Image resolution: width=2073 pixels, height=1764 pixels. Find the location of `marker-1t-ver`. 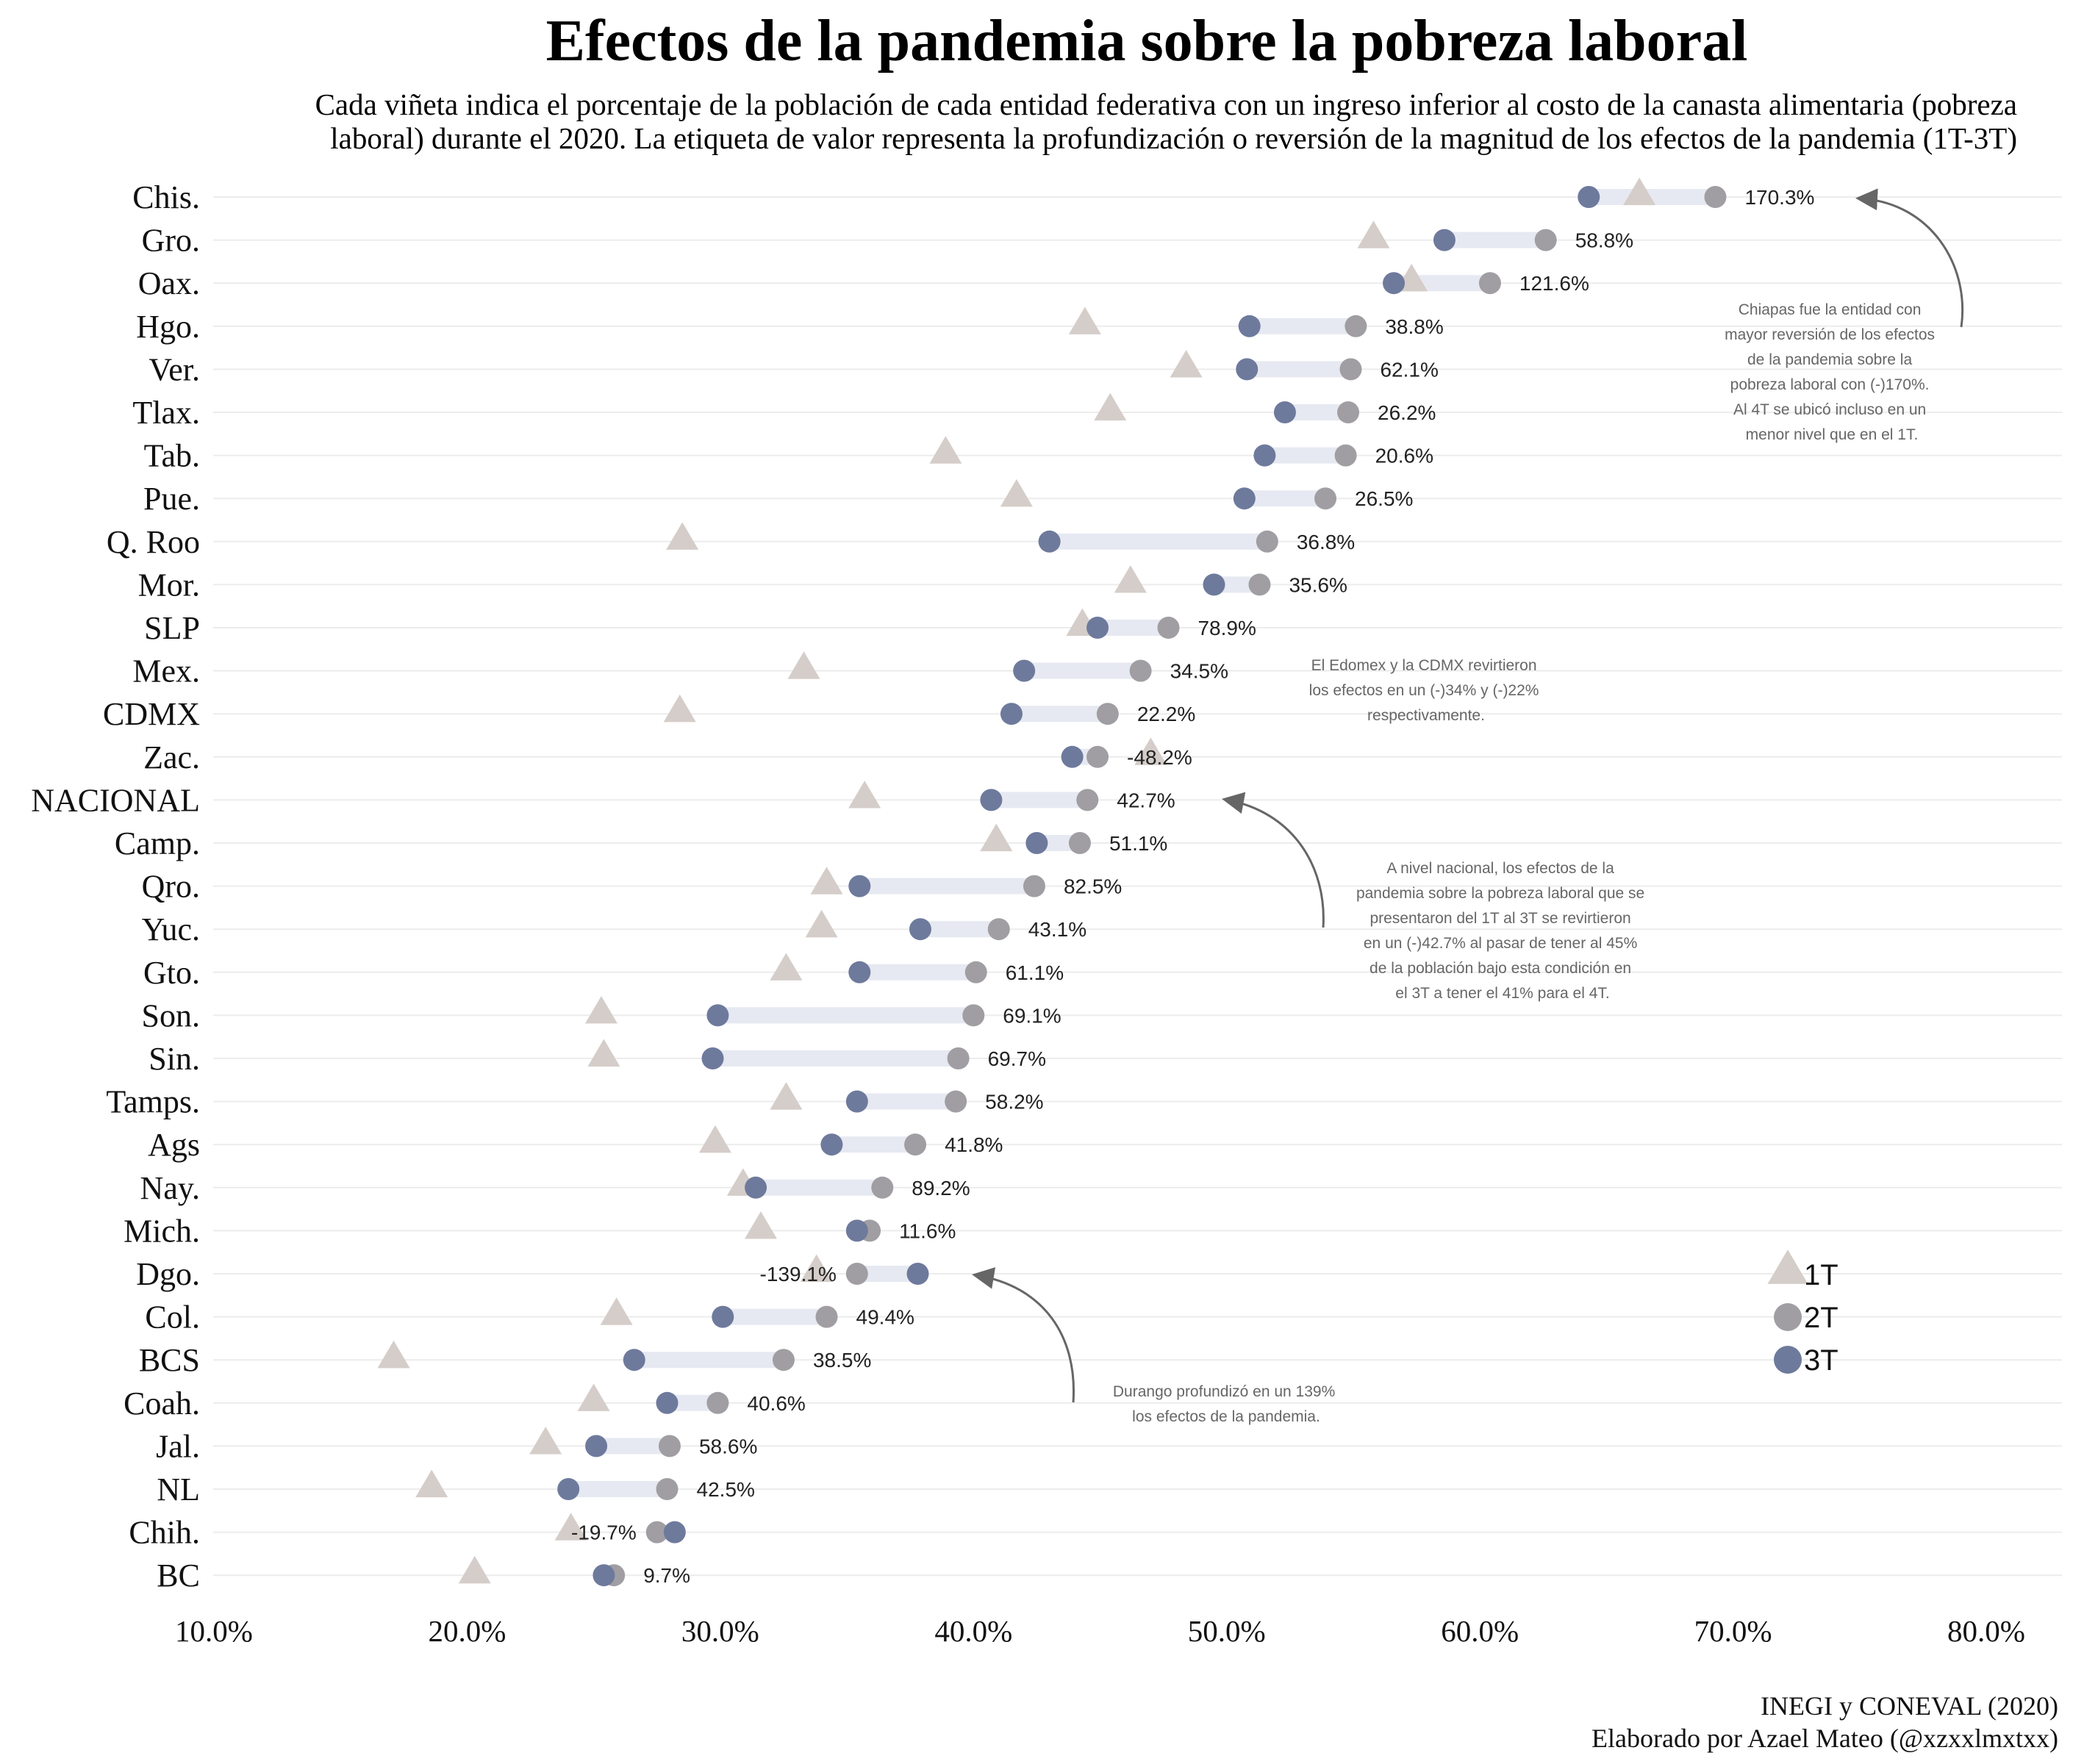

marker-1t-ver is located at coordinates (1186, 364).